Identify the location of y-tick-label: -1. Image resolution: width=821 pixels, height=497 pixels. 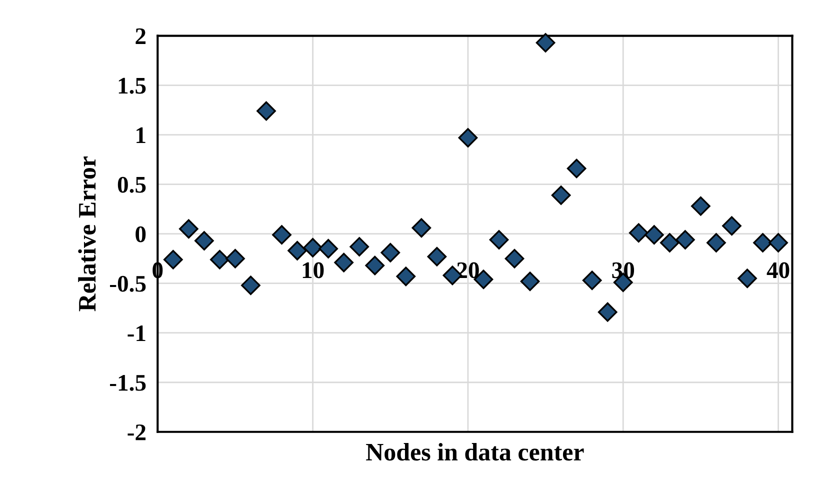
(137, 333).